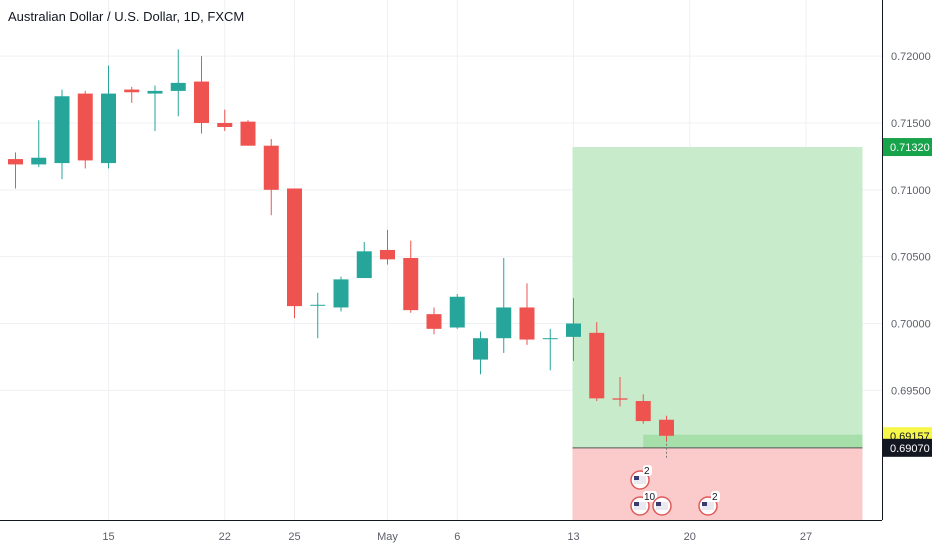  I want to click on price-tick-label: 0.69500, so click(911, 391).